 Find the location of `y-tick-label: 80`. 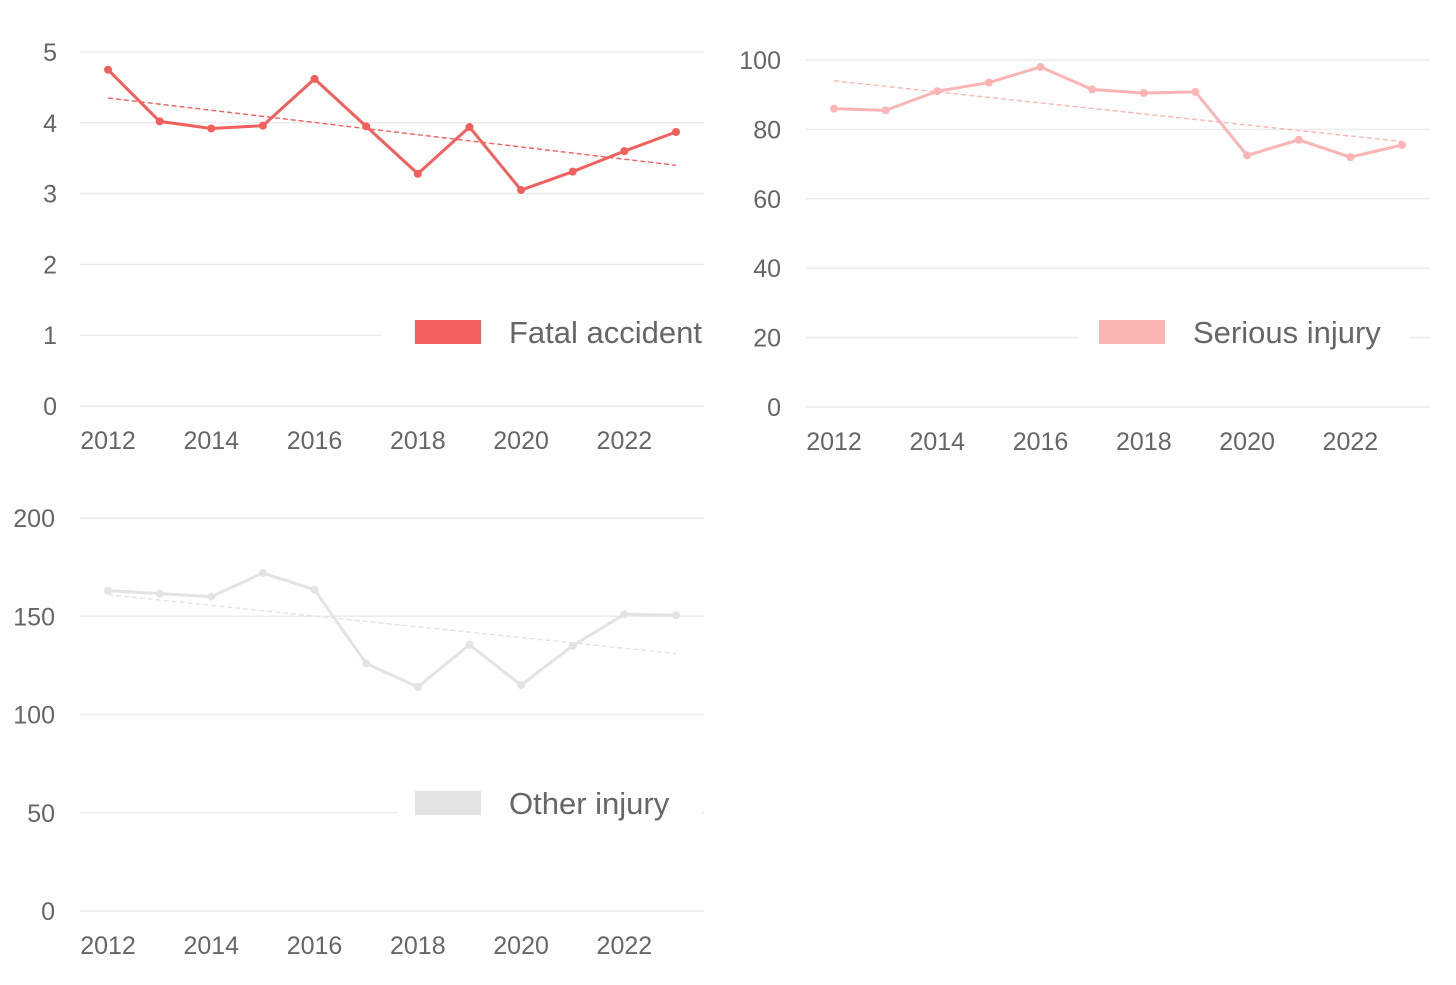

y-tick-label: 80 is located at coordinates (767, 130).